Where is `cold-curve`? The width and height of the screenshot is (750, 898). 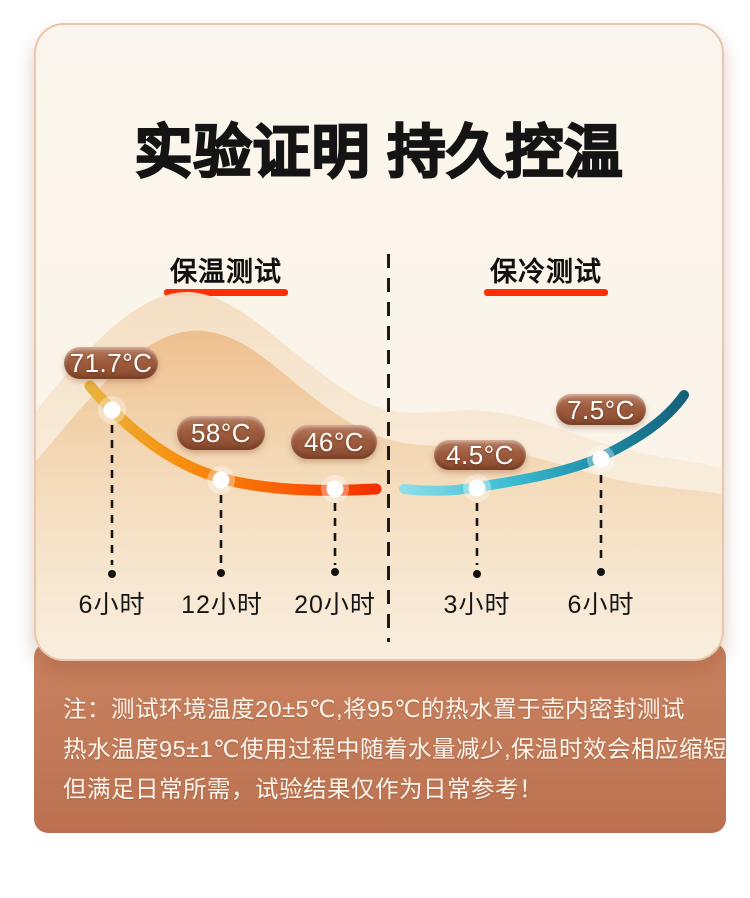 cold-curve is located at coordinates (544, 443).